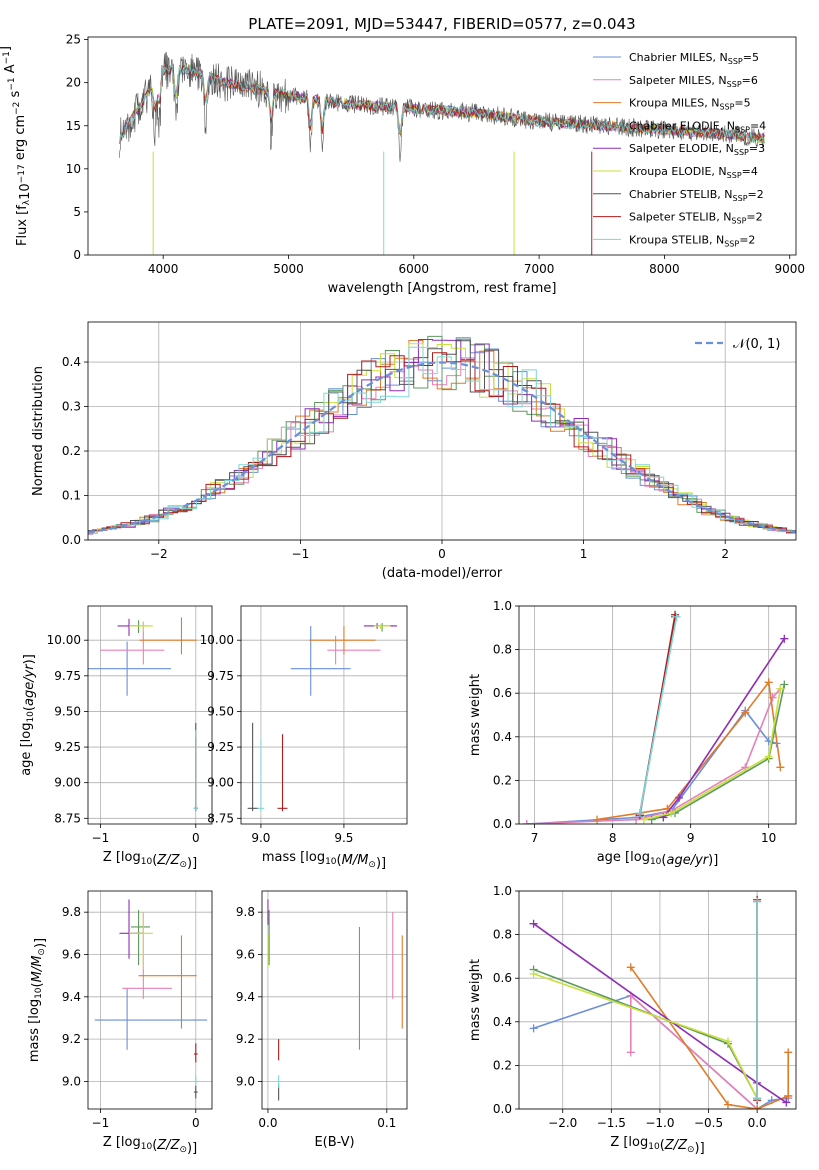 The height and width of the screenshot is (1170, 819). Describe the element at coordinates (245, 912) in the screenshot. I see `y-tick-label: 9.8` at that location.